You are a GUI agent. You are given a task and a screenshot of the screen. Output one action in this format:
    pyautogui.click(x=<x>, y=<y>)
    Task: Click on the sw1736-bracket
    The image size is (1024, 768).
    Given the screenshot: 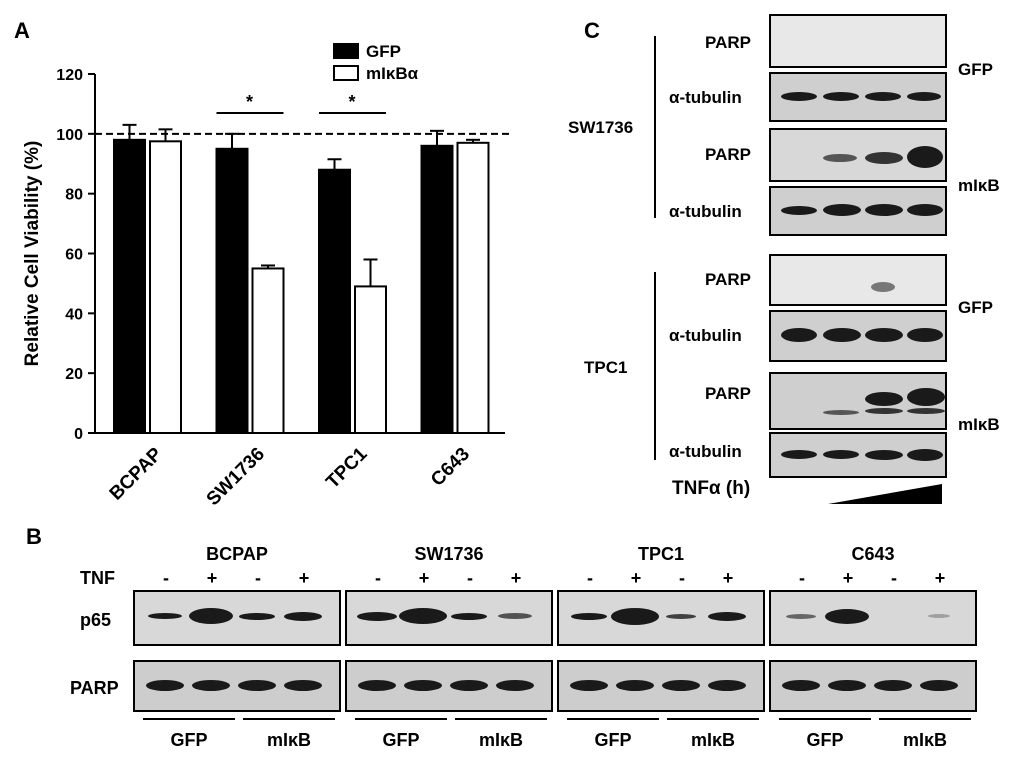 What is the action you would take?
    pyautogui.click(x=655, y=127)
    